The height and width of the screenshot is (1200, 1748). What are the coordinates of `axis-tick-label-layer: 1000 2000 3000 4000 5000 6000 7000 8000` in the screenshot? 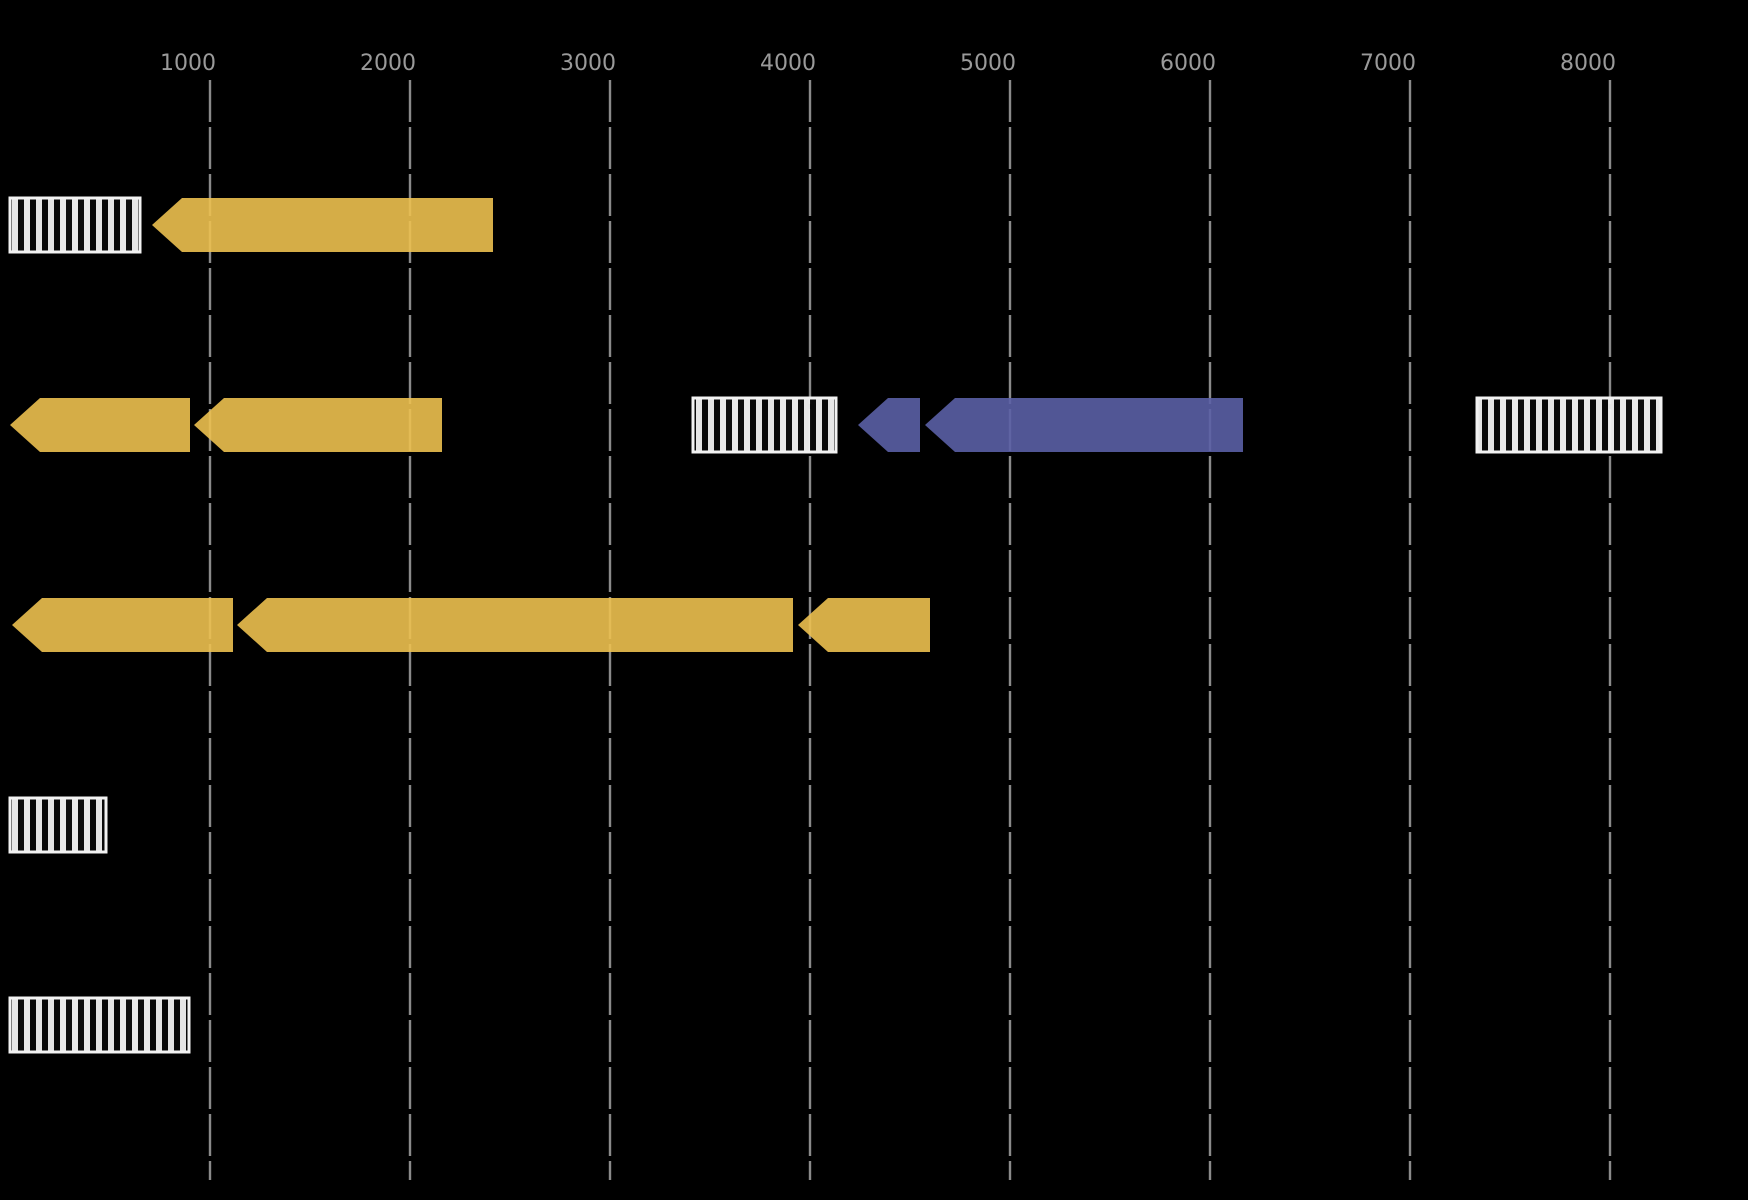 It's located at (888, 63).